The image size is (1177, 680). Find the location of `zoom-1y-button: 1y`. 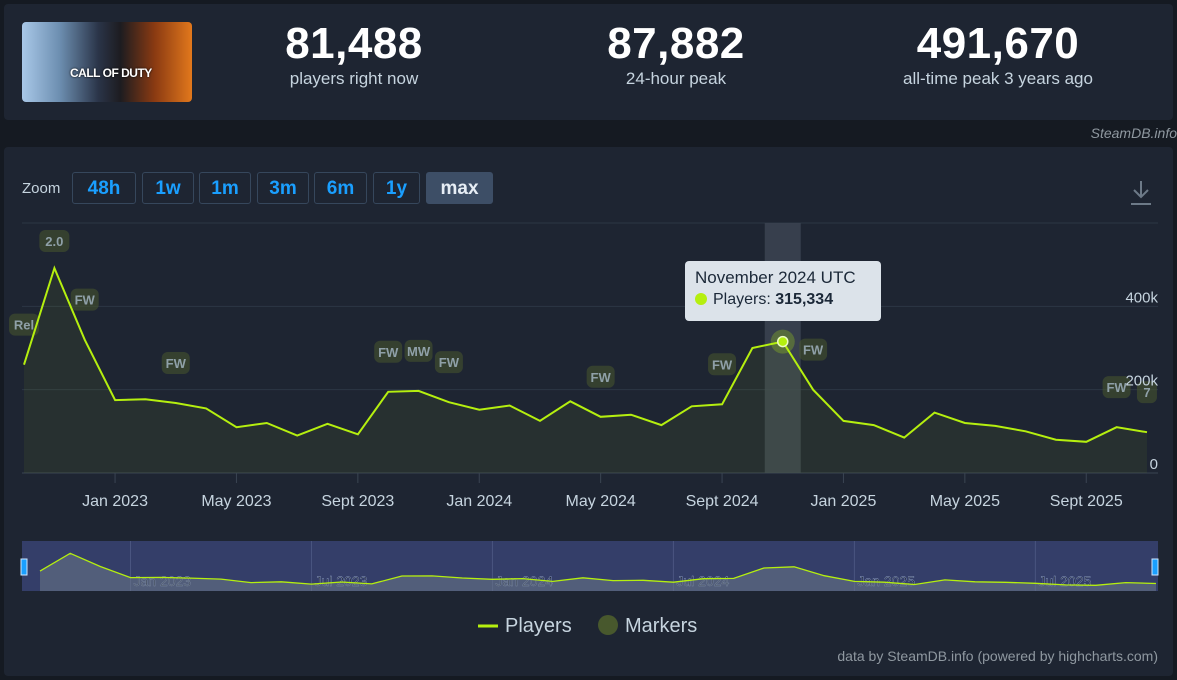

zoom-1y-button: 1y is located at coordinates (396, 188).